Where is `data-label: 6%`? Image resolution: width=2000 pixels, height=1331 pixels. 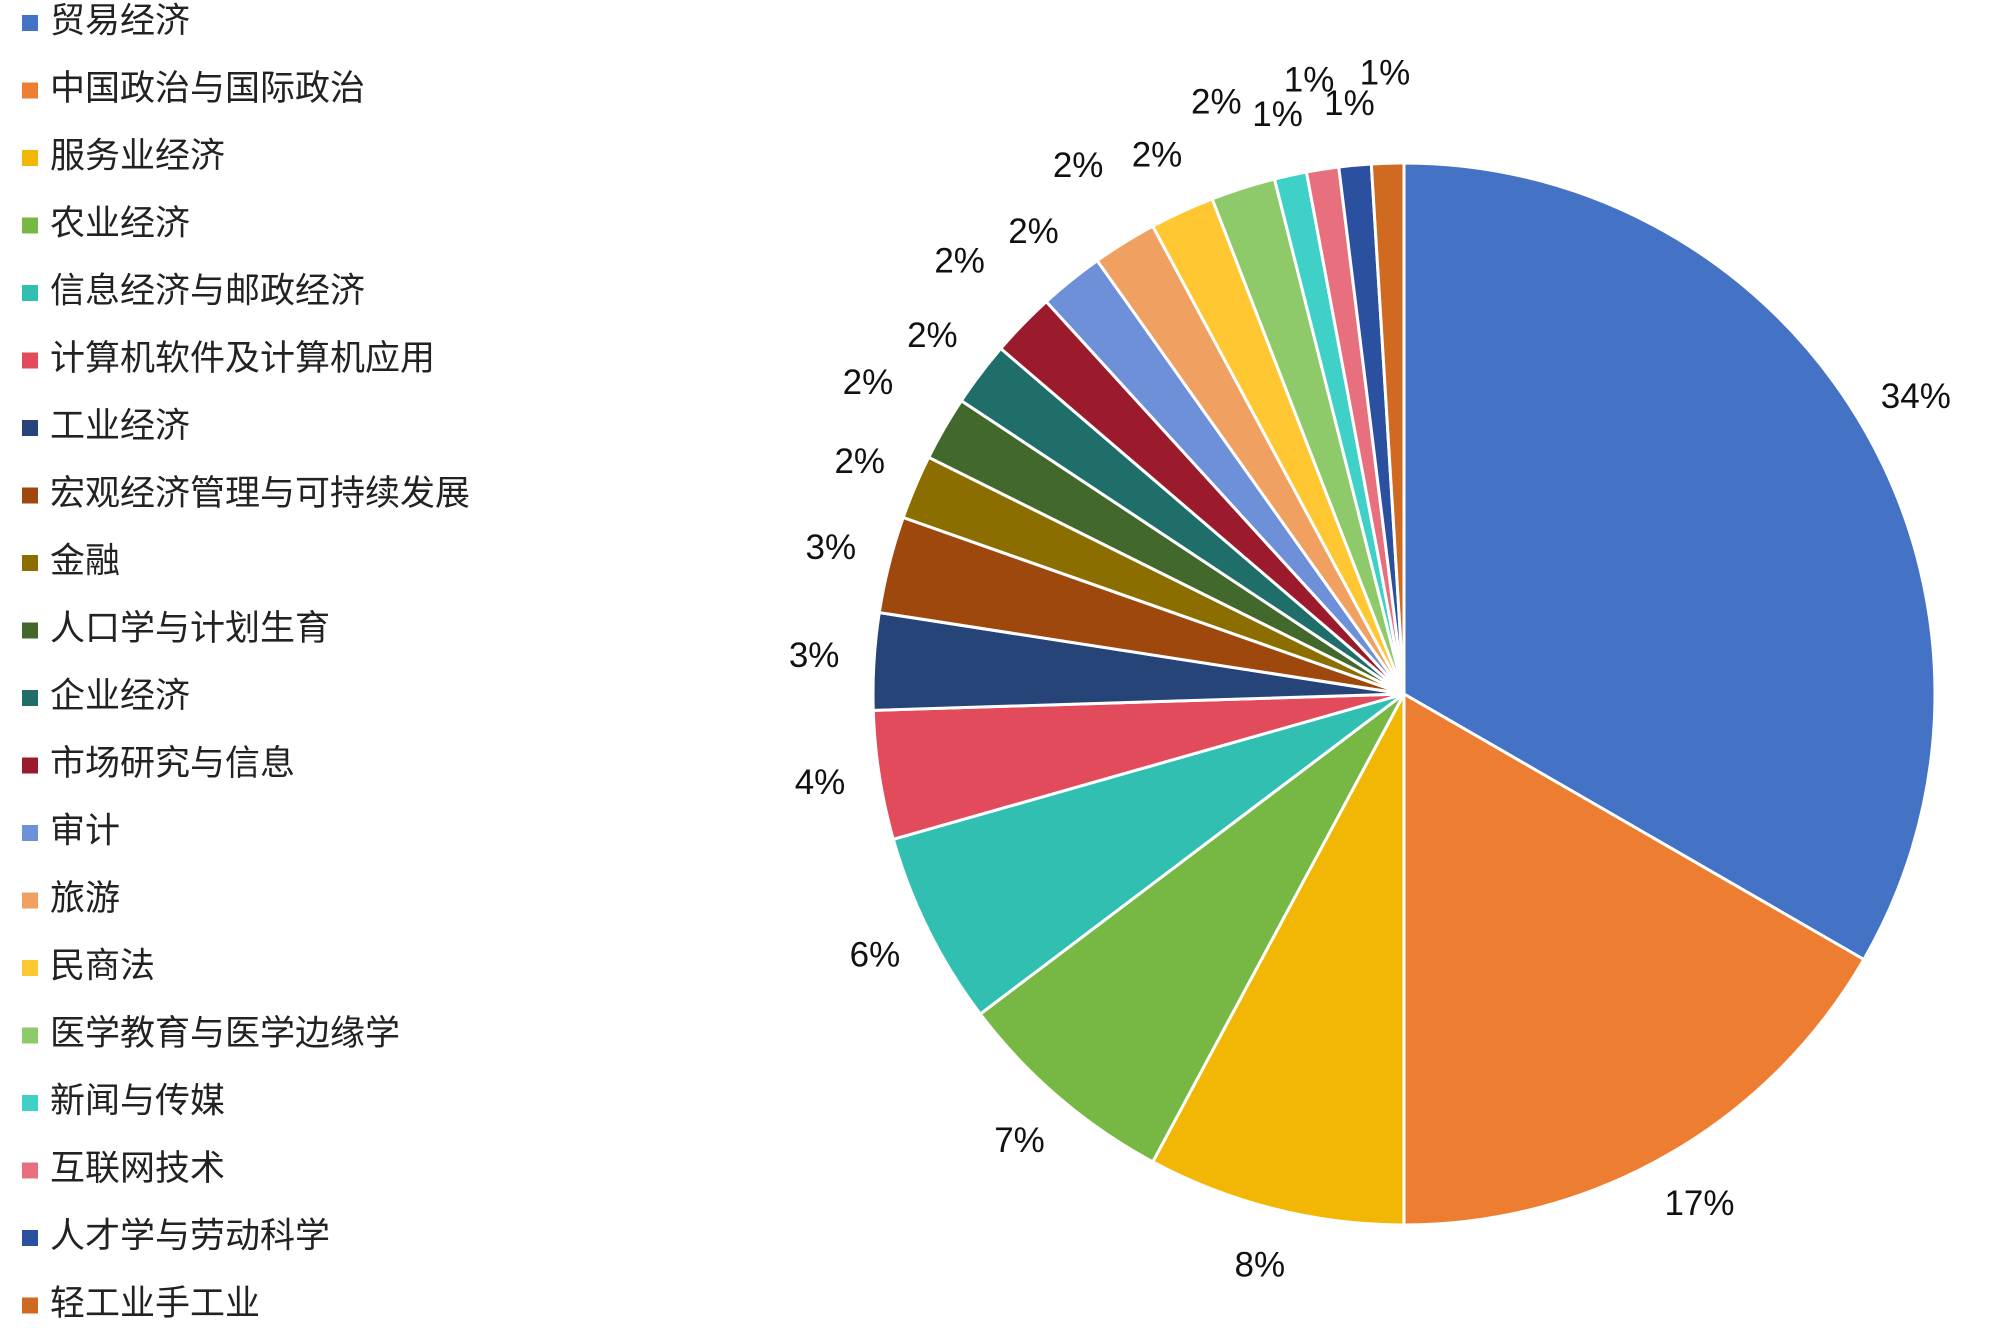 data-label: 6% is located at coordinates (875, 955).